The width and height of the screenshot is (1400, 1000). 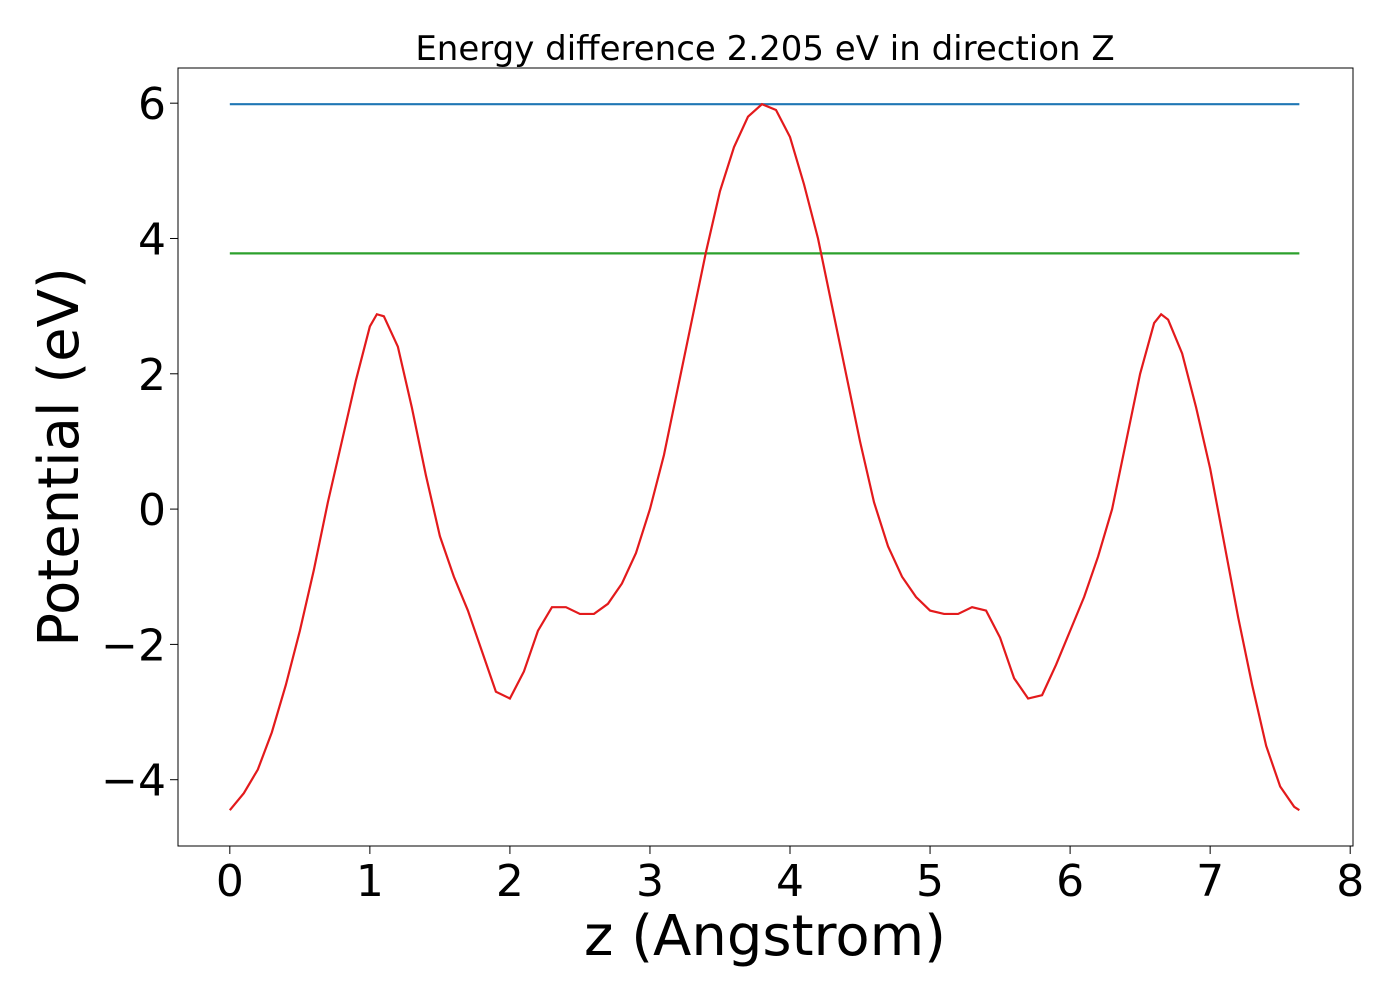 I want to click on y-tick-label: −4, so click(x=133, y=781).